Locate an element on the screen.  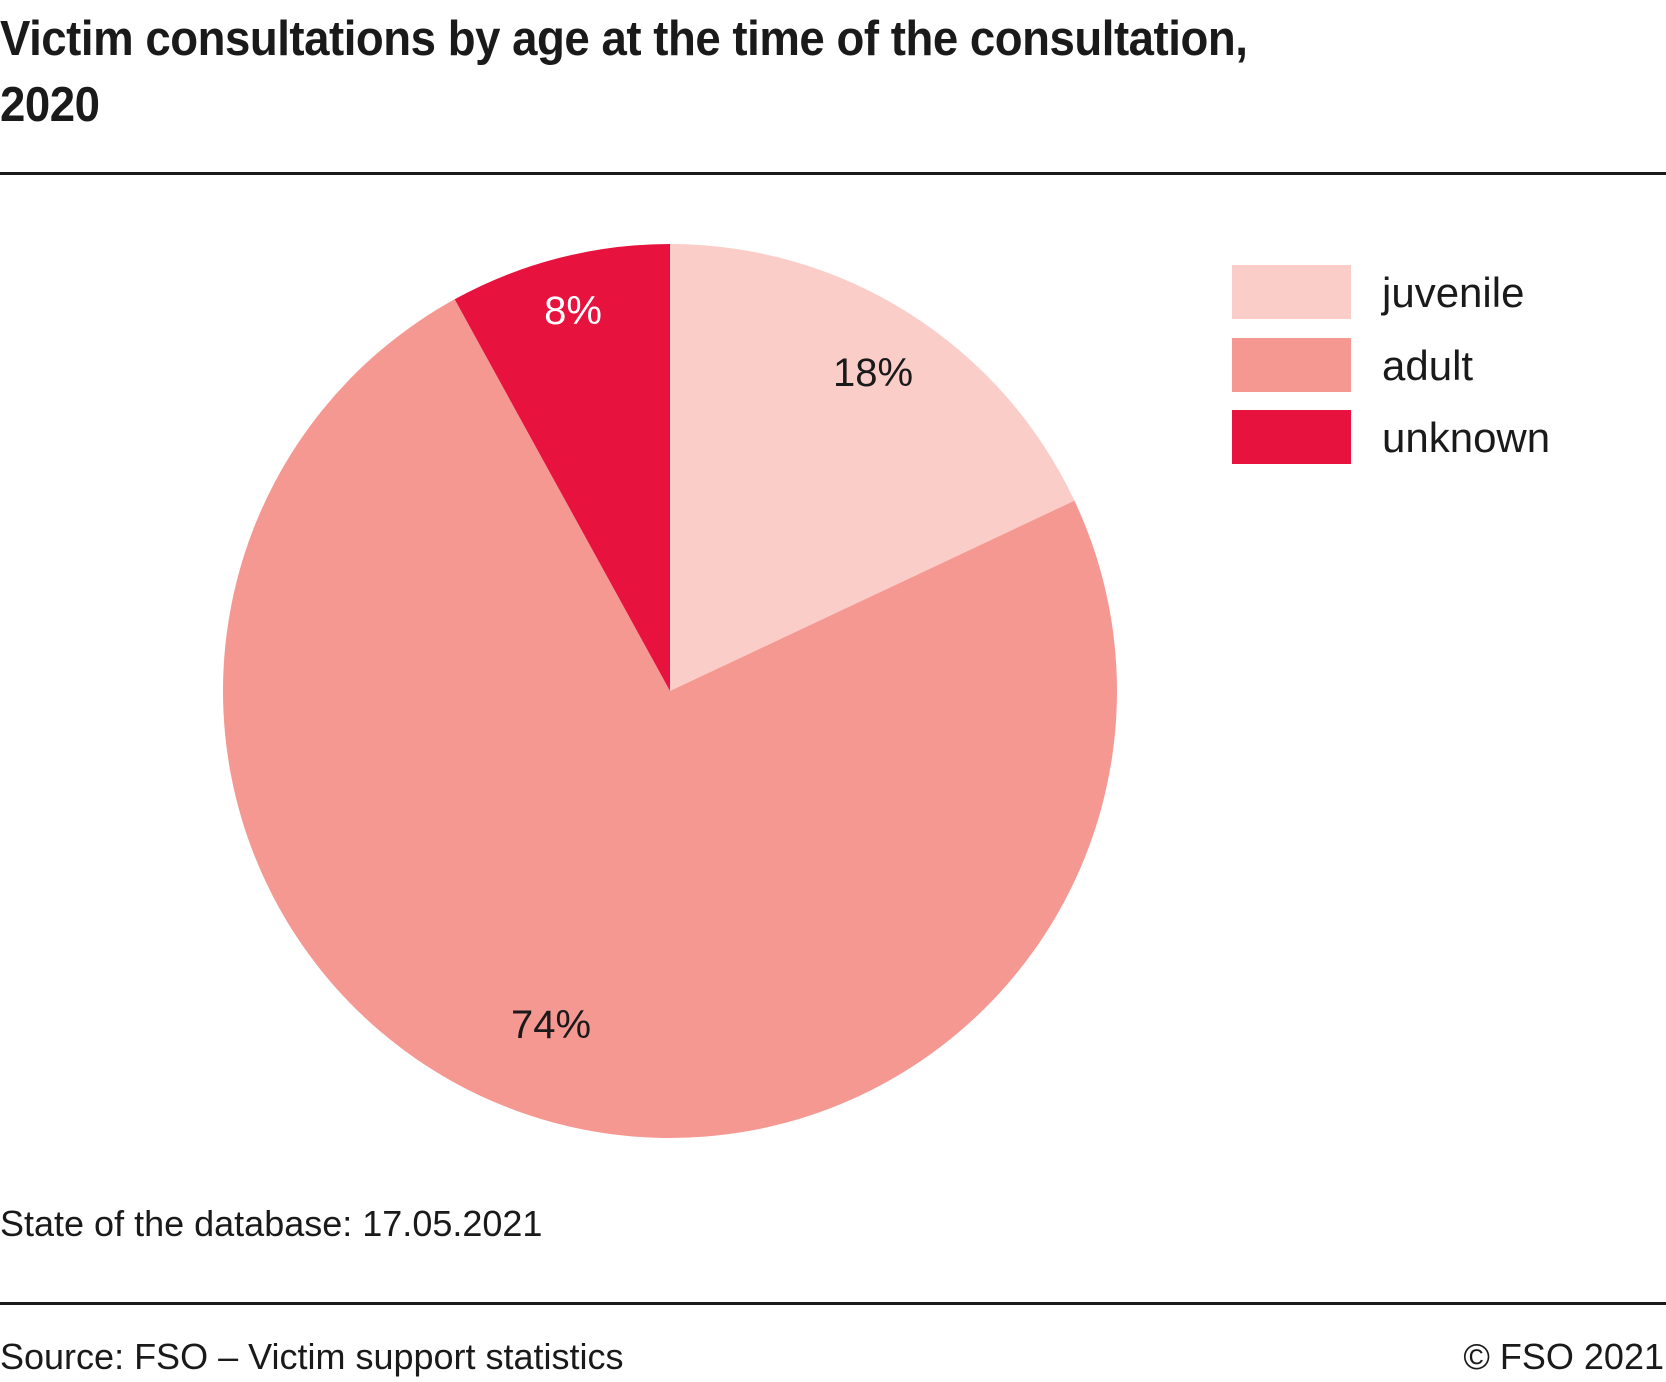
database-state-note: State of the database: 17.05.2021 is located at coordinates (271, 1223).